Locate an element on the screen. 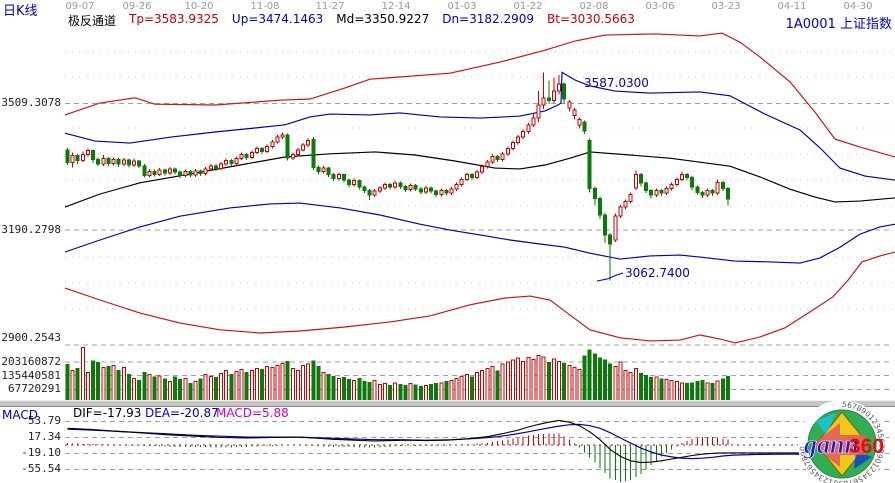 Image resolution: width=895 pixels, height=483 pixels. kline-period-label: 日K线 is located at coordinates (20, 11).